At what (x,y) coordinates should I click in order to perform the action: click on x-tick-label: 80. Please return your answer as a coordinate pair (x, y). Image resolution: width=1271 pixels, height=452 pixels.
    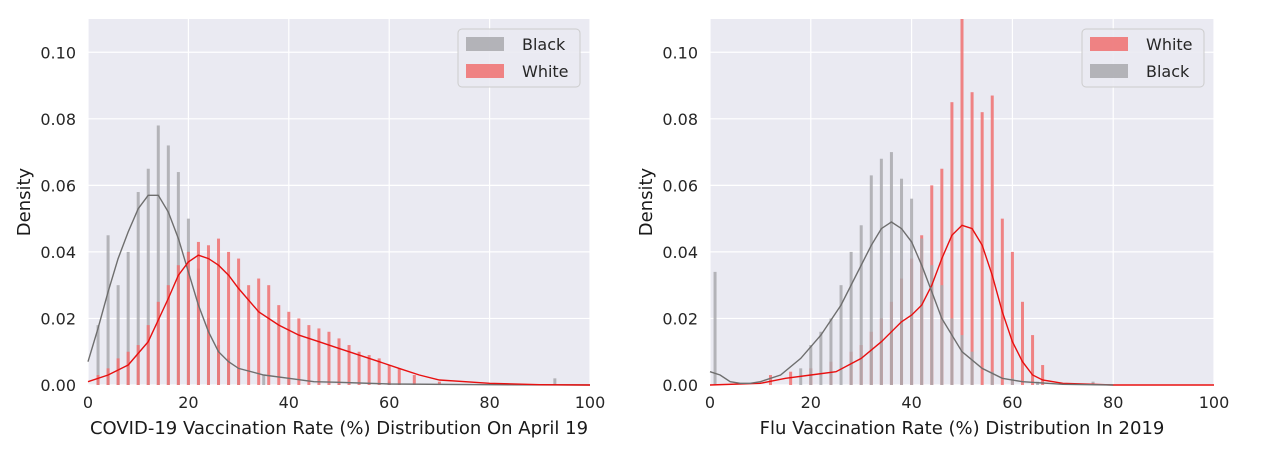
    Looking at the image, I should click on (489, 402).